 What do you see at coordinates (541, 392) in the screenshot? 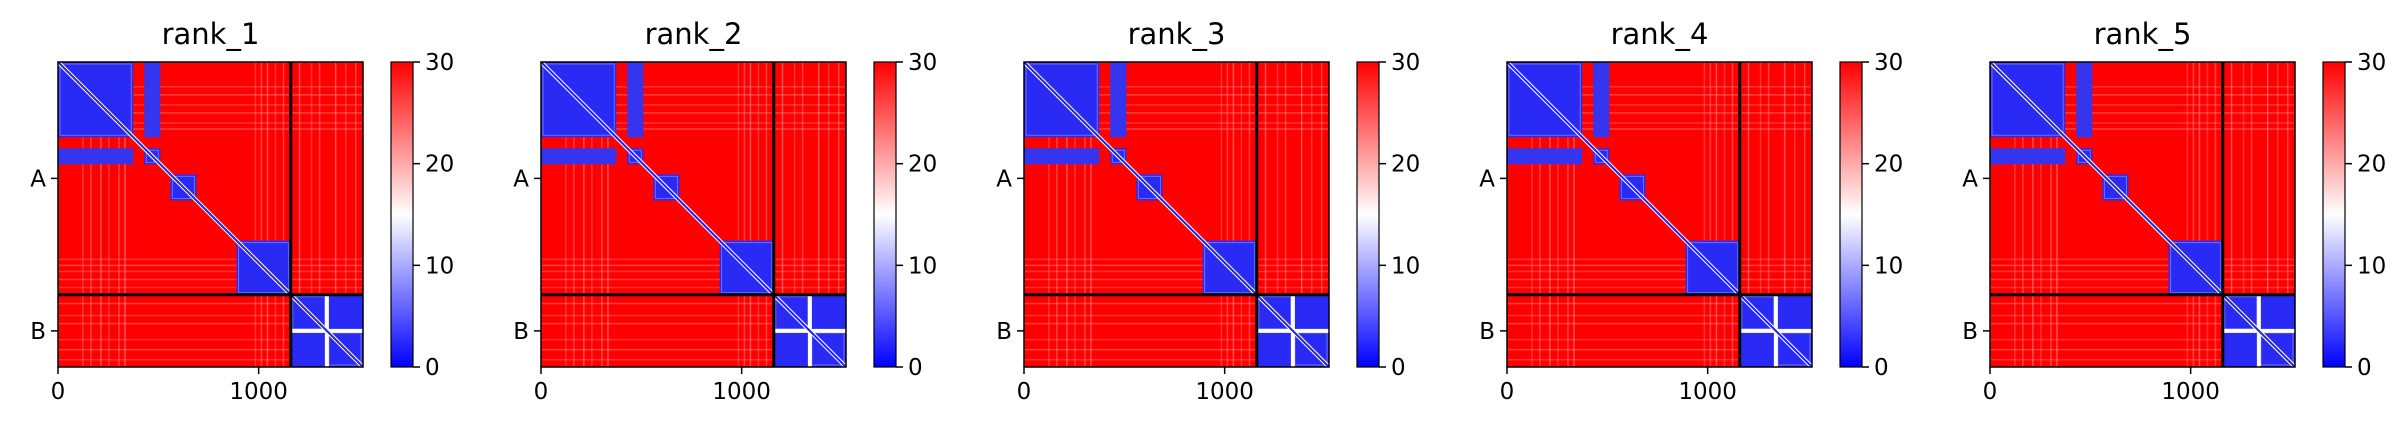
I see `x-tick-label: 0` at bounding box center [541, 392].